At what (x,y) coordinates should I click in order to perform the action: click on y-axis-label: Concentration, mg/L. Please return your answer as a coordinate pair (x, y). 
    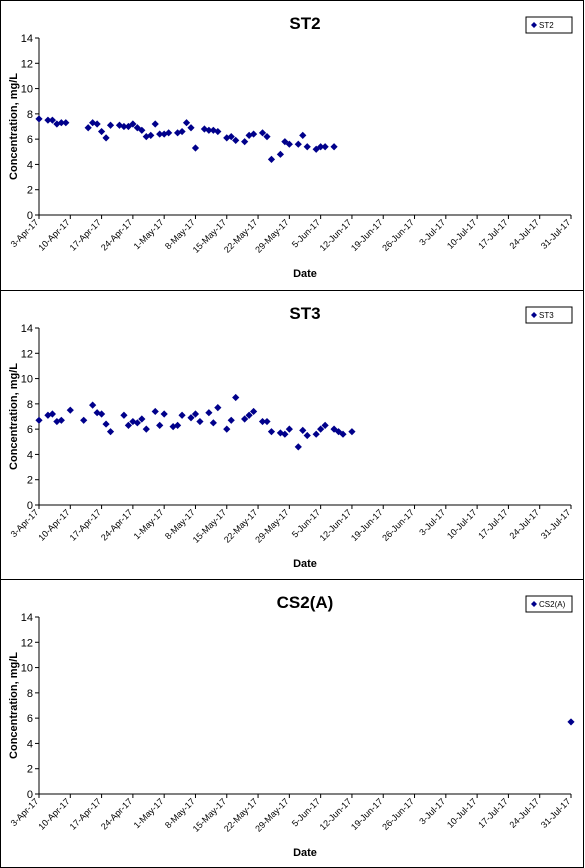
    Looking at the image, I should click on (14, 126).